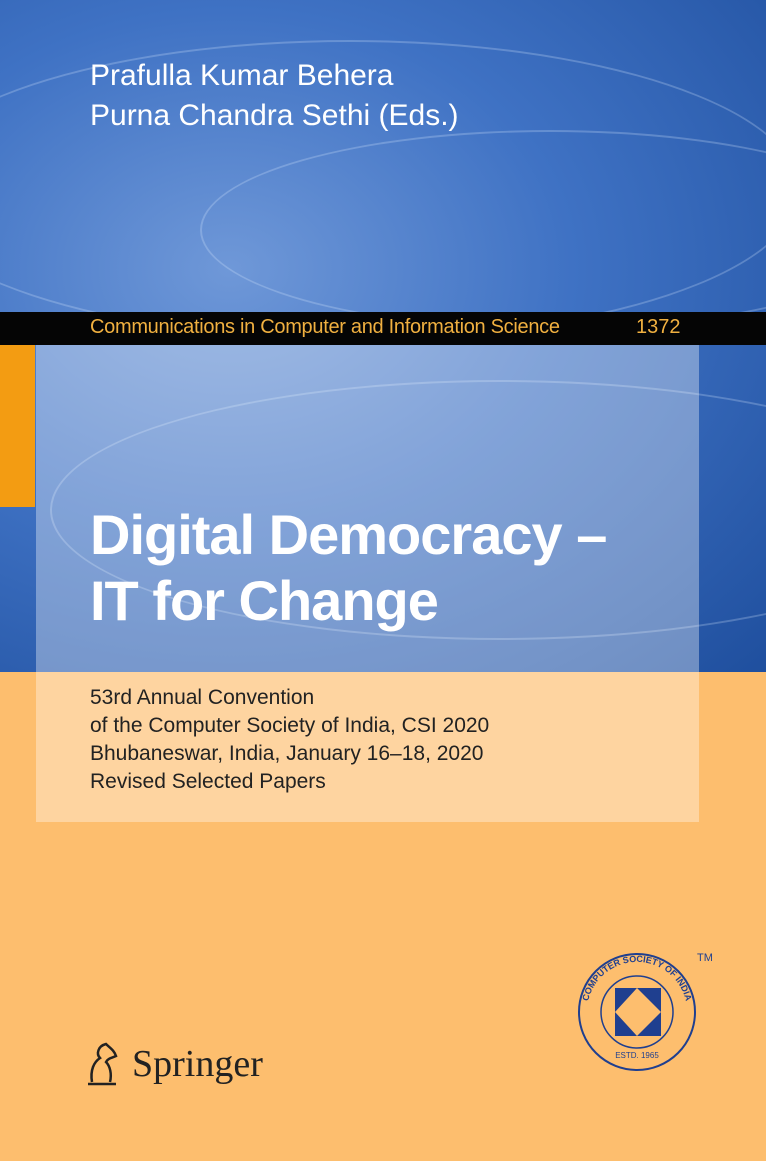 This screenshot has height=1161, width=766. I want to click on title-line-1: Digital Democracy –, so click(348, 534).